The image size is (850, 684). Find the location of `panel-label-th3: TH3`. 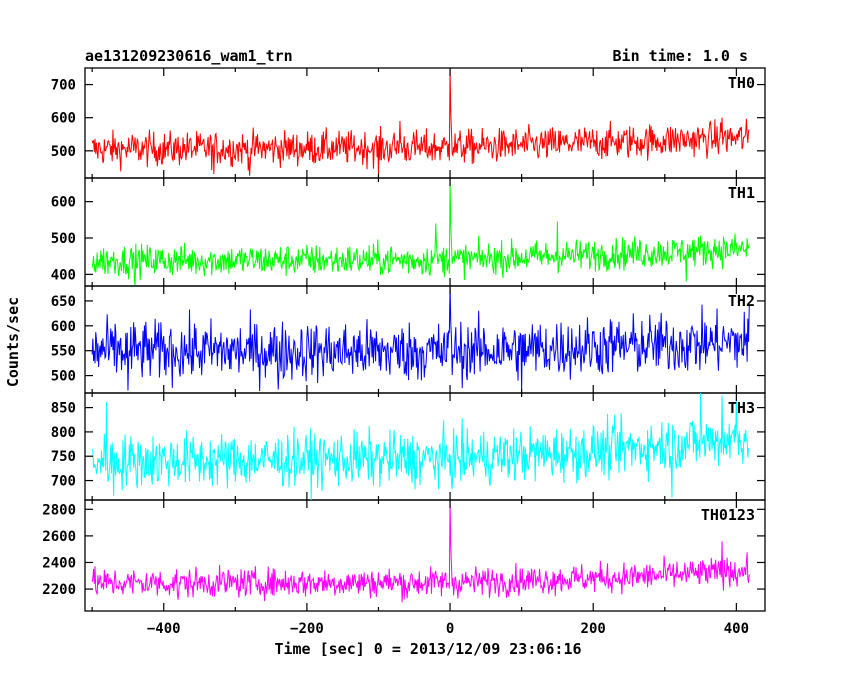

panel-label-th3: TH3 is located at coordinates (741, 408).